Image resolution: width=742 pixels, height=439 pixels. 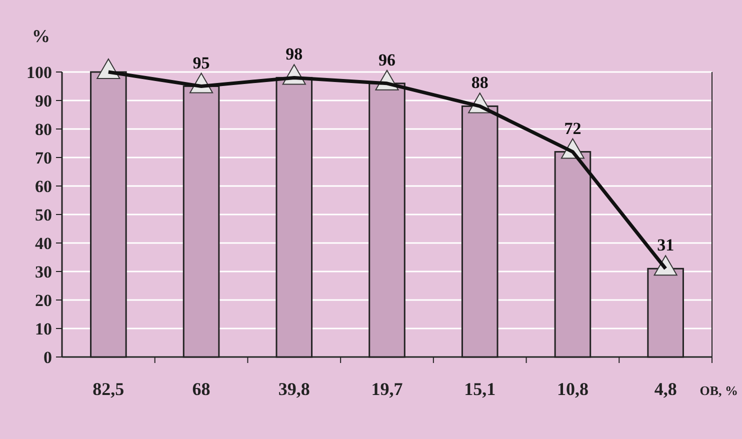 I want to click on x-tick-label: 15,1, so click(x=480, y=389).